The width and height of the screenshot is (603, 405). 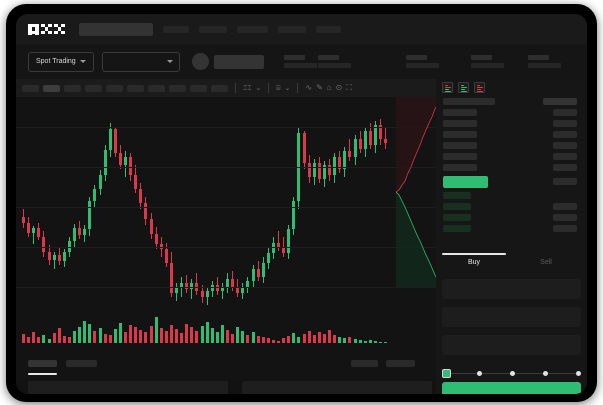 I want to click on slider-handle, so click(x=446, y=373).